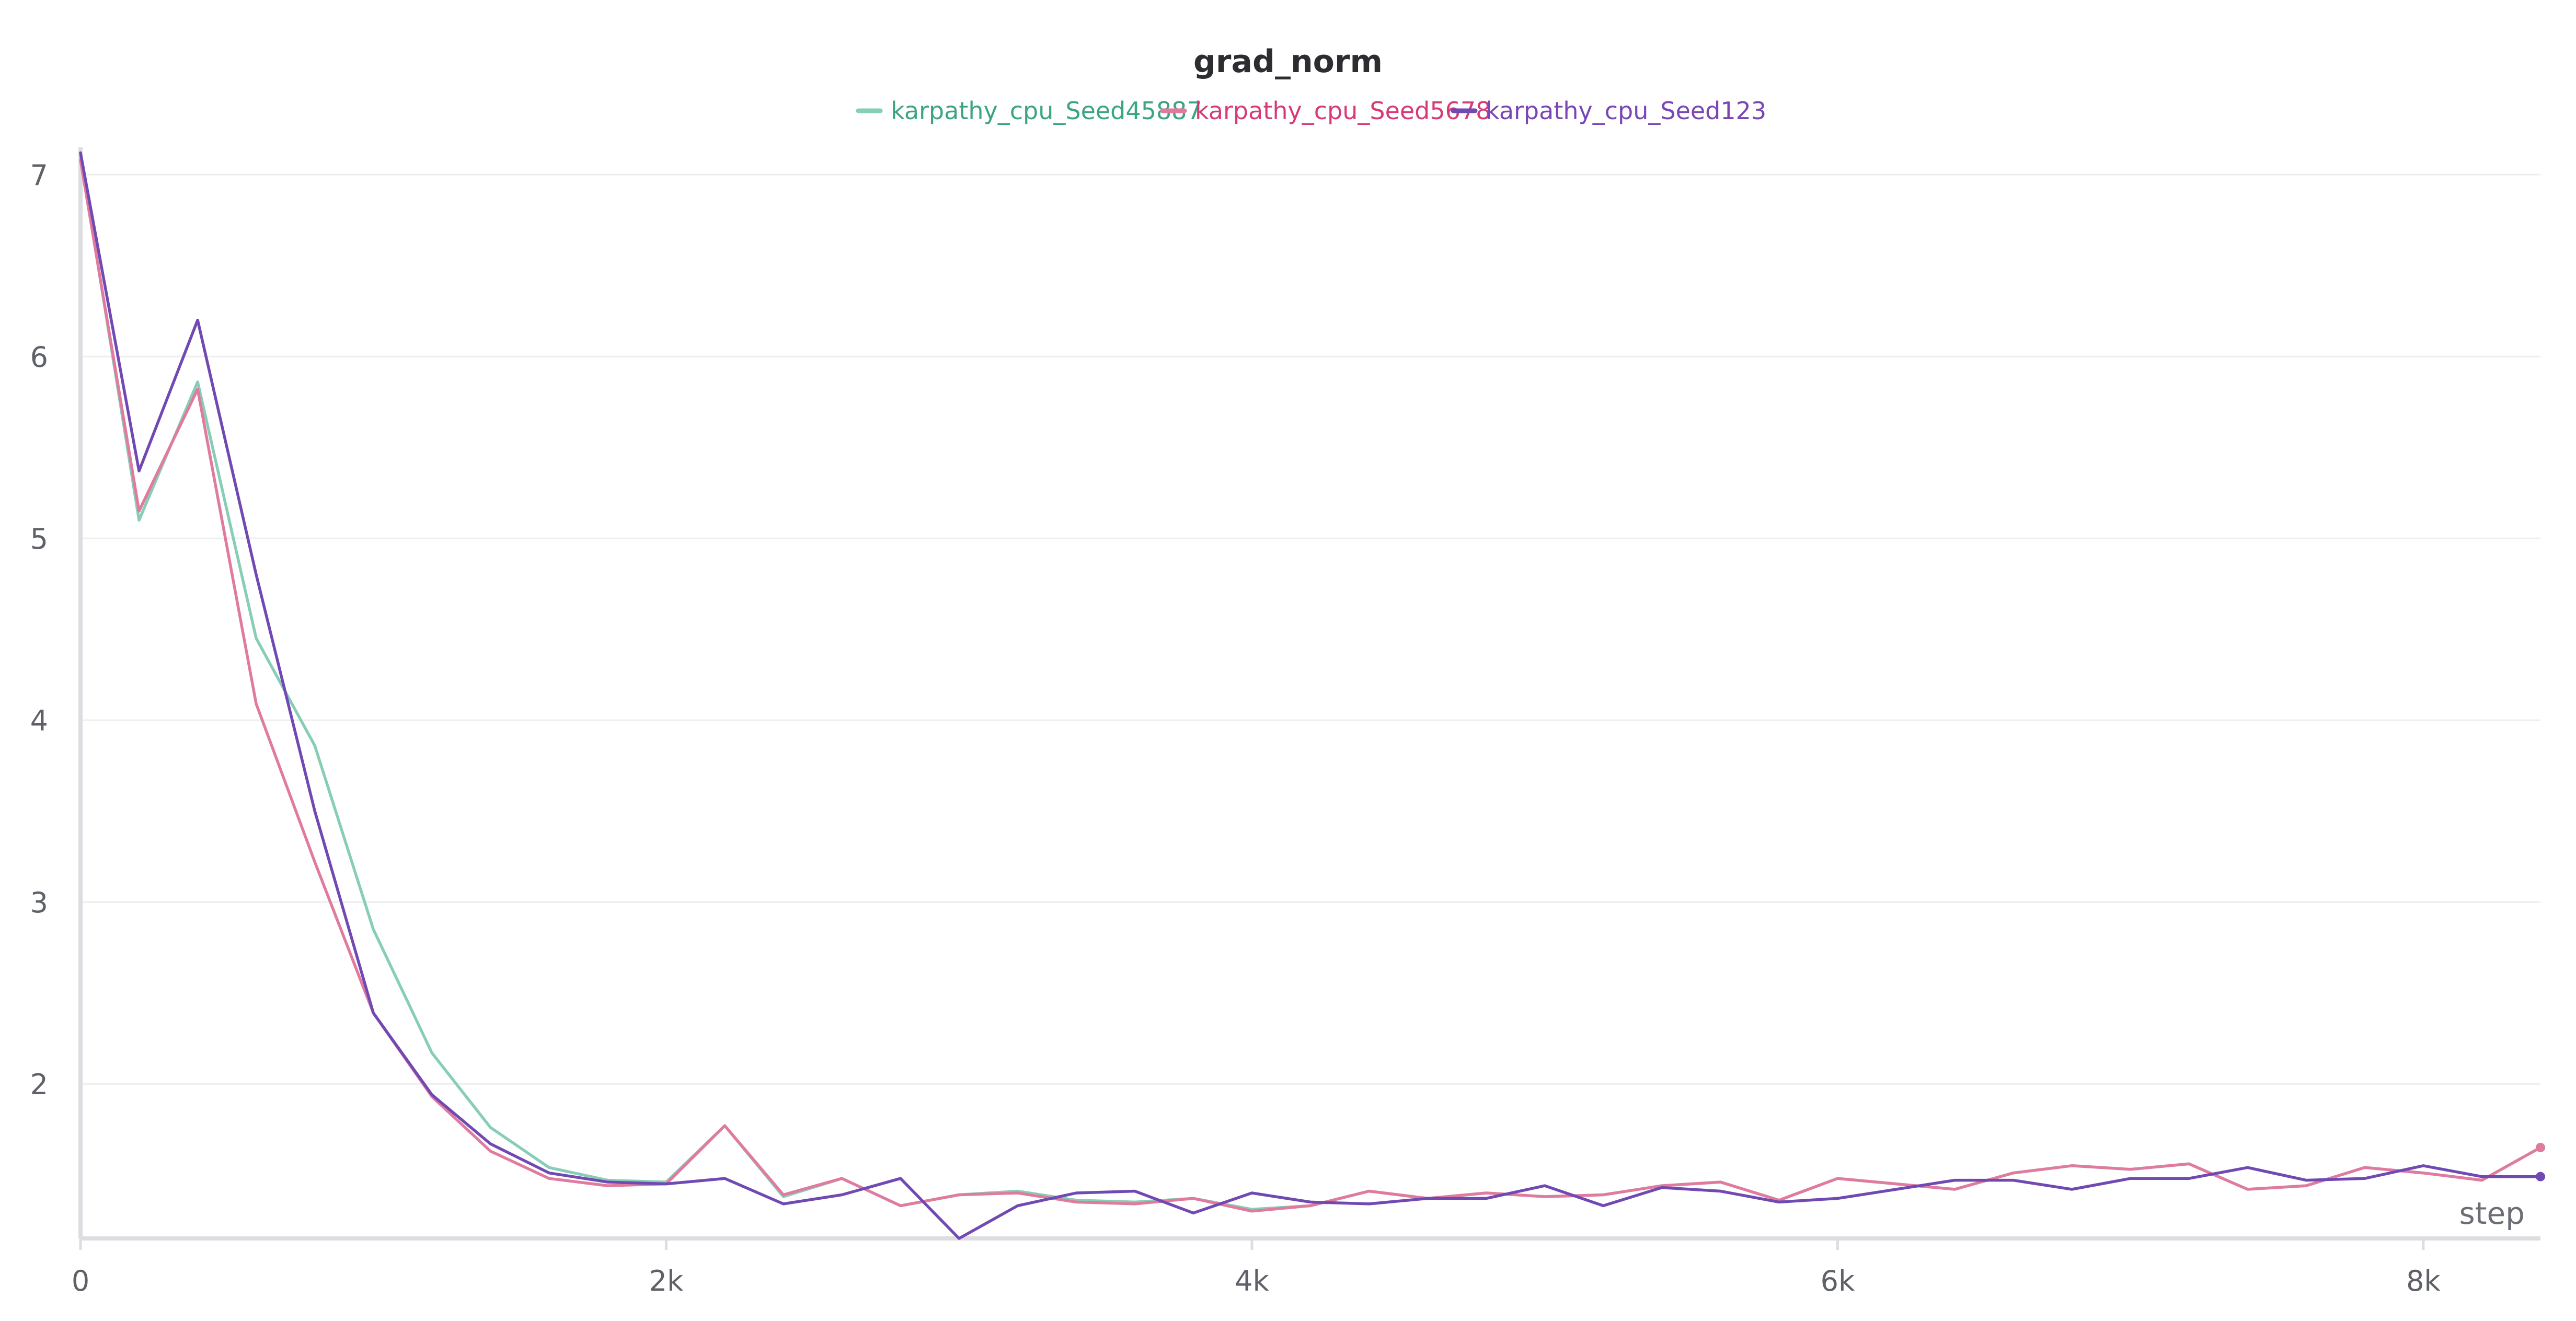  Describe the element at coordinates (666, 1281) in the screenshot. I see `x-tick-label: 2k` at that location.